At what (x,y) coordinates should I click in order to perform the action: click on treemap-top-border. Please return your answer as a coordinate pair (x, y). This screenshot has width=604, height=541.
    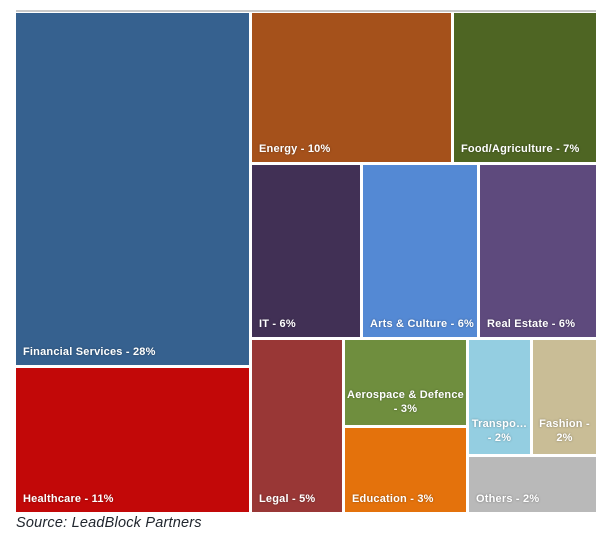
    Looking at the image, I should click on (306, 11).